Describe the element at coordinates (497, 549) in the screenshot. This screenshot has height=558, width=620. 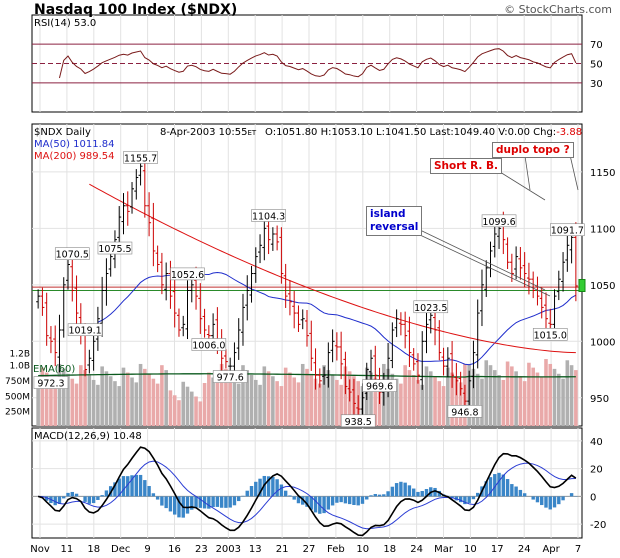
I see `x-axis-label: 17` at that location.